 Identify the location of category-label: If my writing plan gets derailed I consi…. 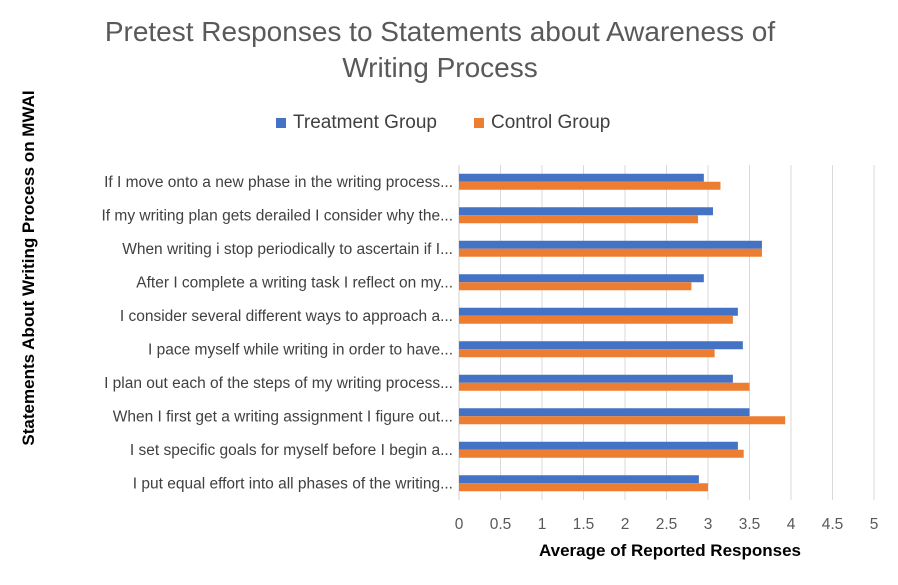
(278, 215).